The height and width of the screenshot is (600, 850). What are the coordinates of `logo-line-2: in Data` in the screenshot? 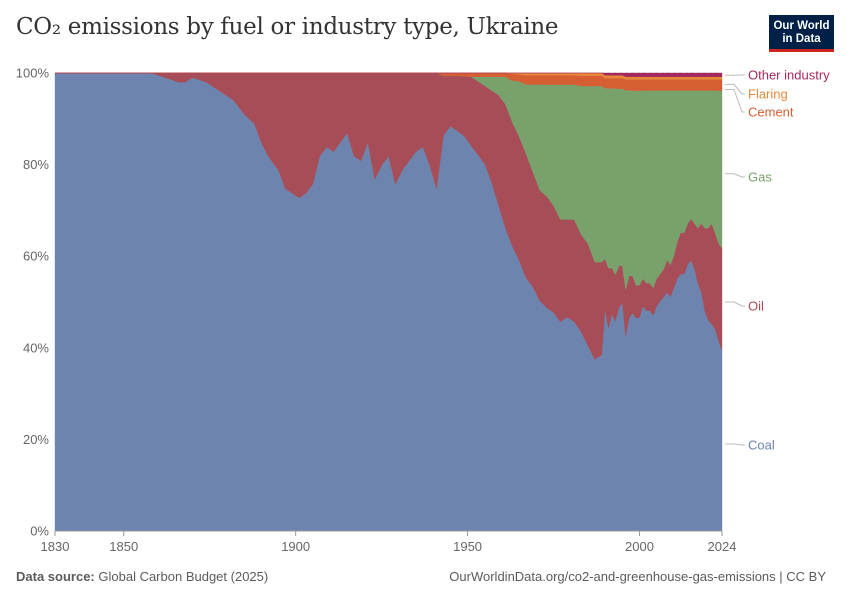 It's located at (801, 38).